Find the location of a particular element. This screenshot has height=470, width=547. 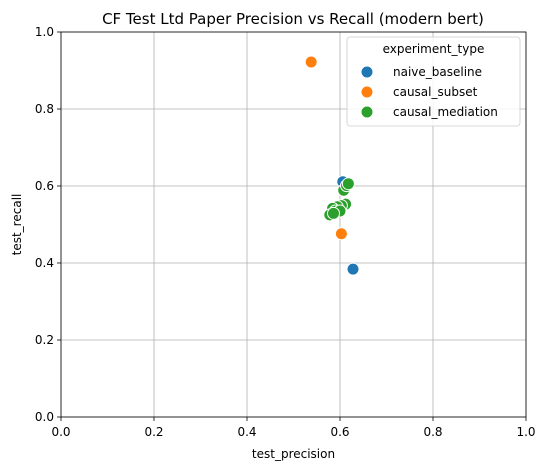

x-tick-label: 0.2 is located at coordinates (153, 432).